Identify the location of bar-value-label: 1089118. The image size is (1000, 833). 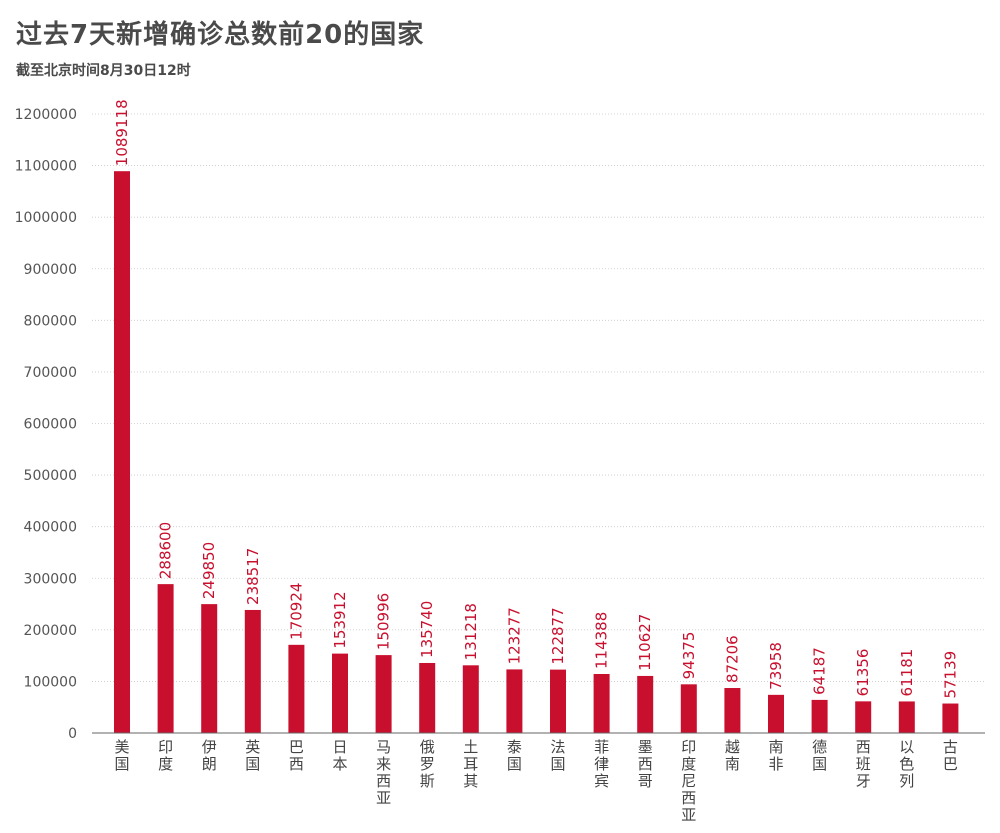
(122, 132).